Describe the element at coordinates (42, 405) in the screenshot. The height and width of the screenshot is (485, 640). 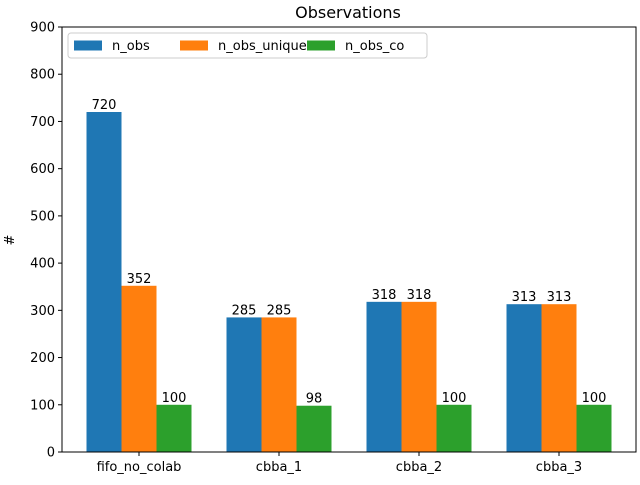
I see `y-tick-label: 100` at that location.